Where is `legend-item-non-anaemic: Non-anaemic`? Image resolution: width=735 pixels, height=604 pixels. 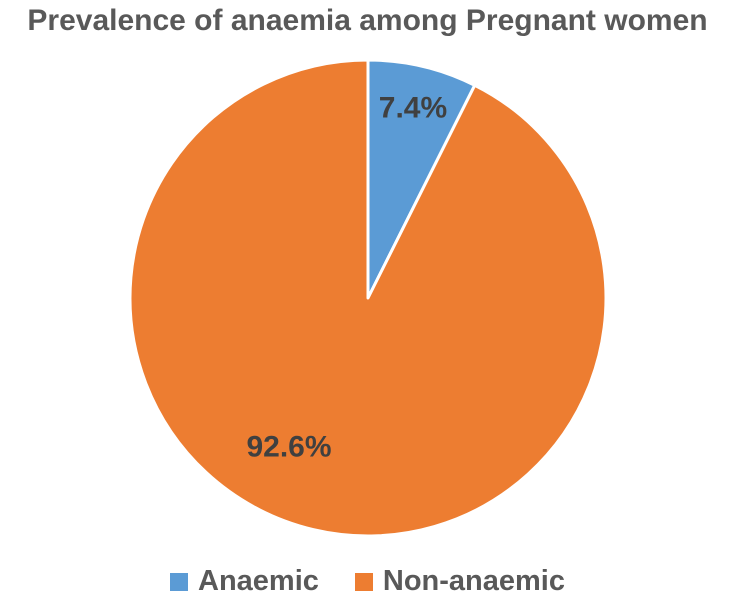 legend-item-non-anaemic: Non-anaemic is located at coordinates (459, 581).